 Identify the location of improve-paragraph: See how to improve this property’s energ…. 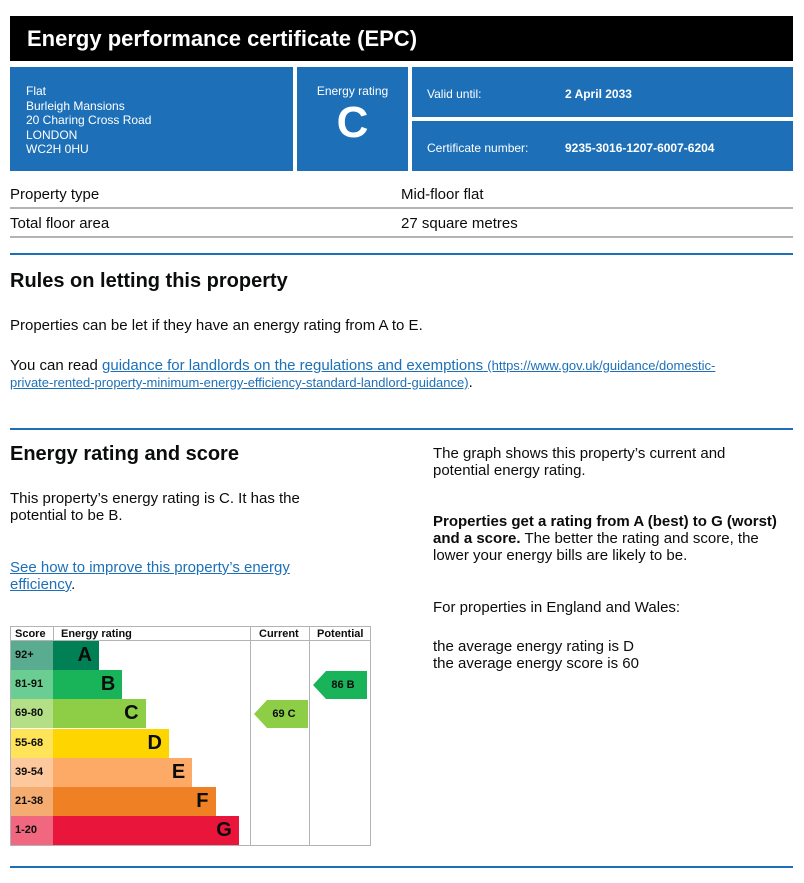
(150, 576).